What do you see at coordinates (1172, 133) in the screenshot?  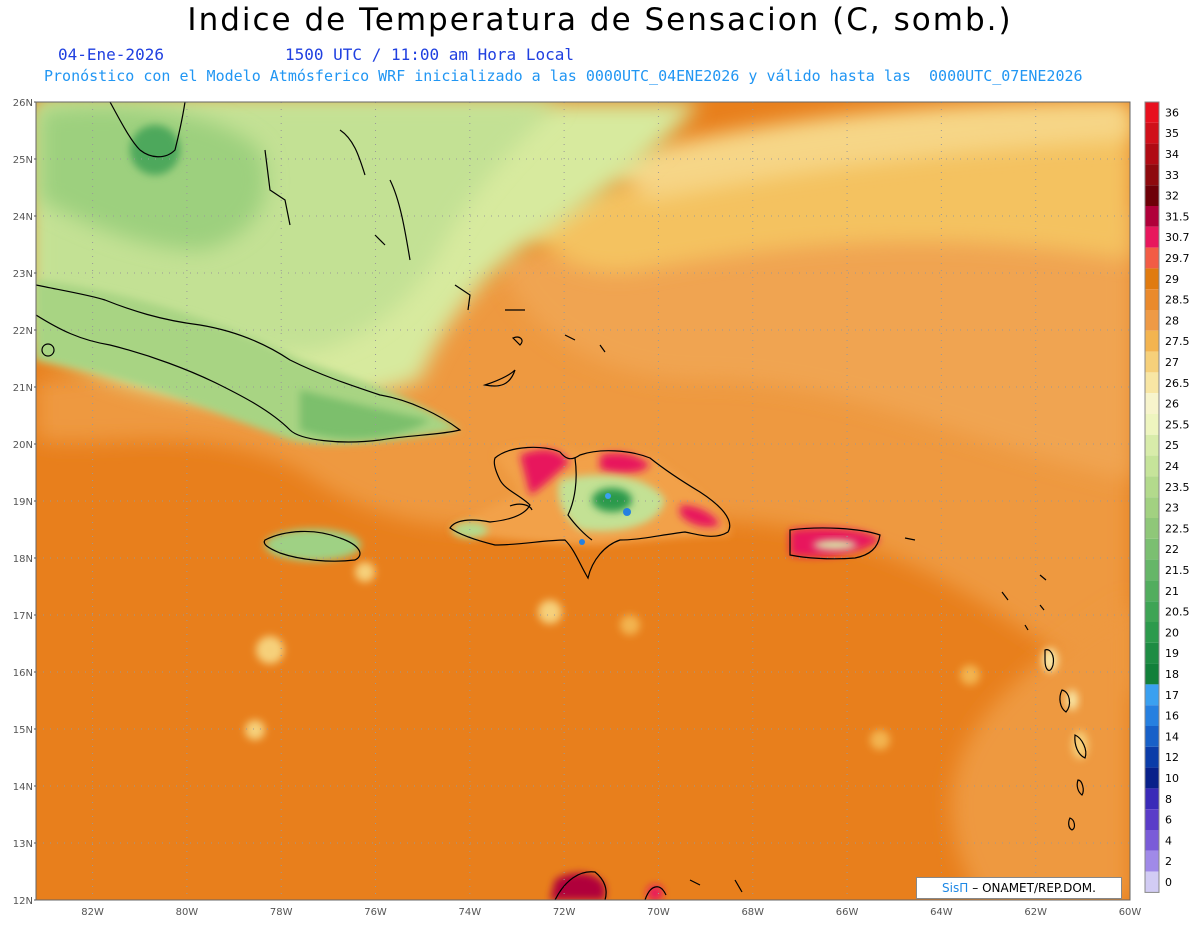 I see `legend-label: 35` at bounding box center [1172, 133].